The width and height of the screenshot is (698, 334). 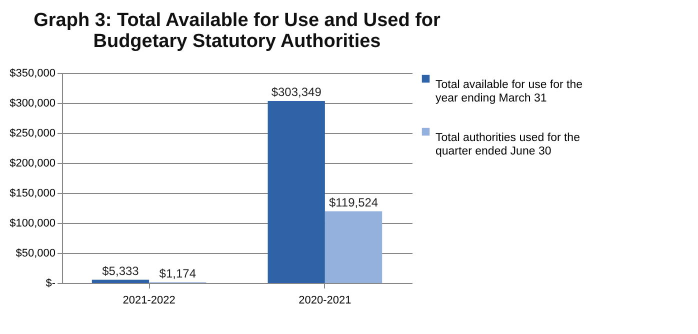 What do you see at coordinates (149, 300) in the screenshot?
I see `x-tick-label: 2021-2022` at bounding box center [149, 300].